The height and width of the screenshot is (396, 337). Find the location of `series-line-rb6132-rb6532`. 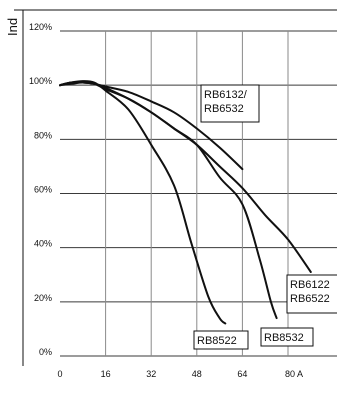

series-line-rb6132-rb6532 is located at coordinates (151, 126).